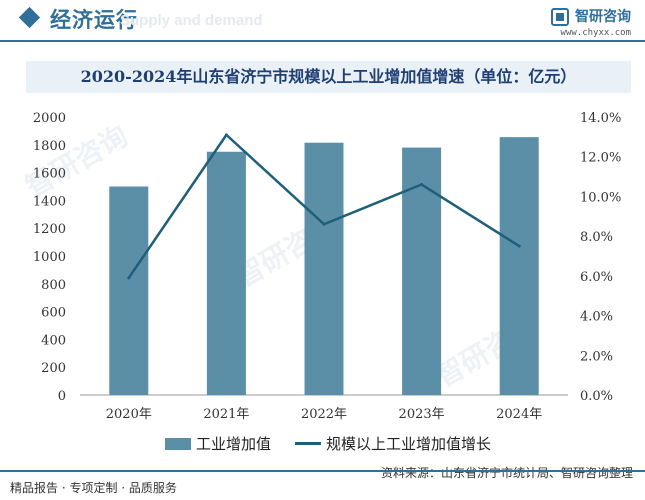 Image resolution: width=645 pixels, height=500 pixels. I want to click on y-right-tick-label: 4.0%, so click(596, 317).